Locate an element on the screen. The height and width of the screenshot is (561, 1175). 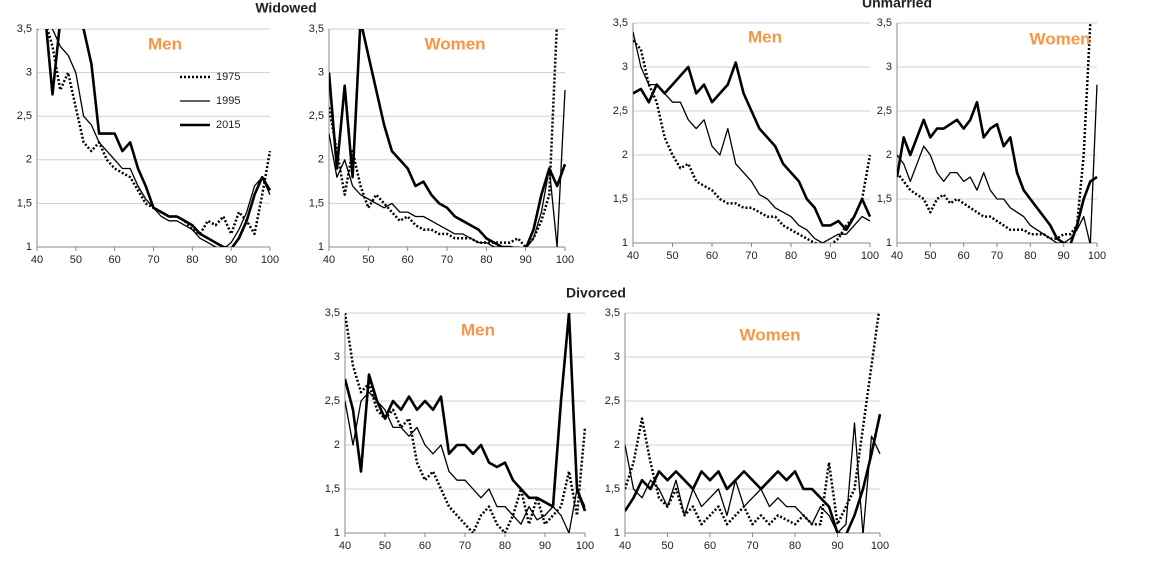
panel-label: Men is located at coordinates (765, 36).